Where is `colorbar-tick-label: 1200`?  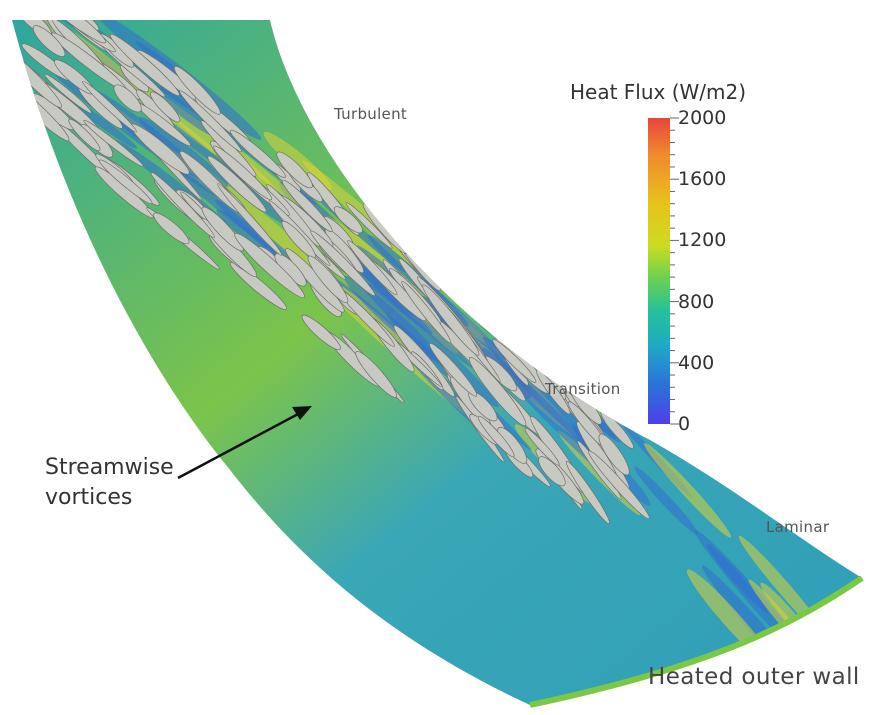
colorbar-tick-label: 1200 is located at coordinates (702, 240).